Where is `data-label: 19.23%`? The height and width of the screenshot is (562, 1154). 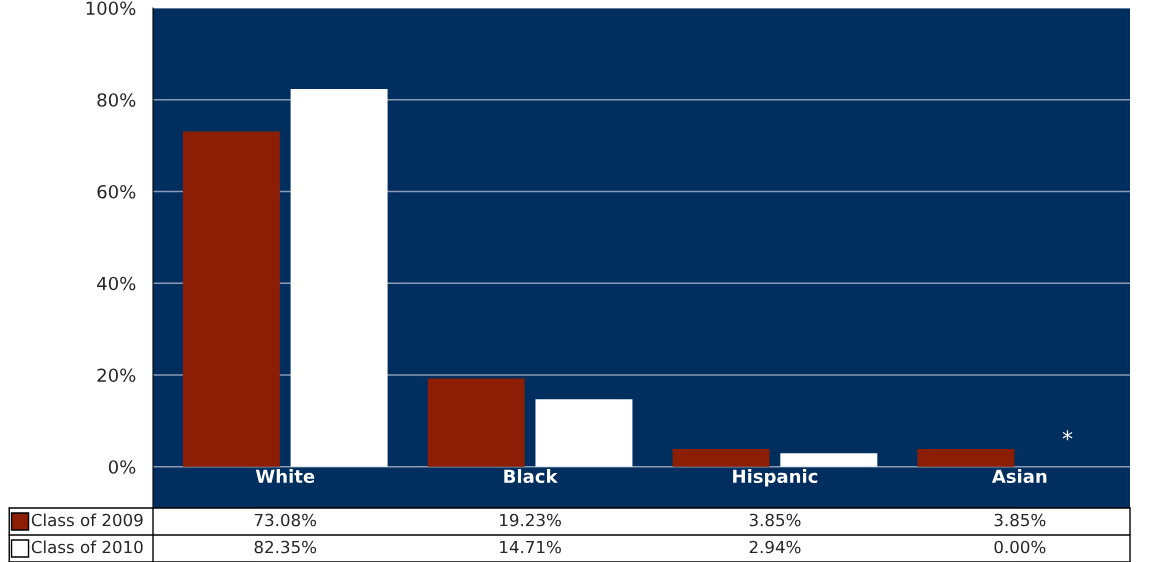
data-label: 19.23% is located at coordinates (530, 520).